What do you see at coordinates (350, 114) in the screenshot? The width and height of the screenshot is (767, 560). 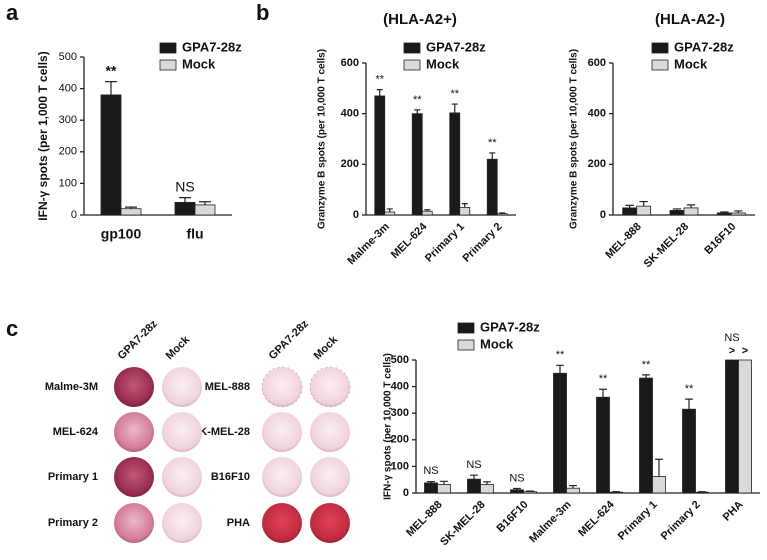 I see `y-tick-label: 400` at bounding box center [350, 114].